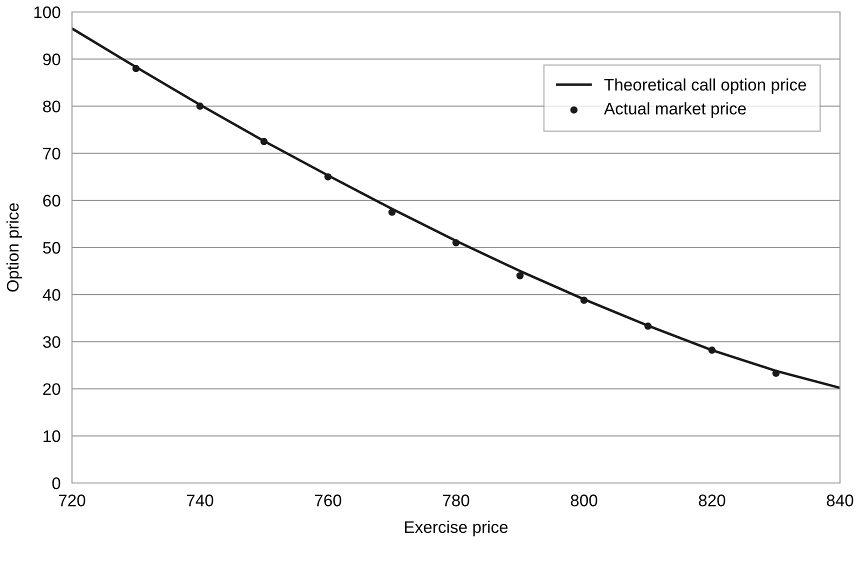  I want to click on y-tick-label: 0, so click(56, 483).